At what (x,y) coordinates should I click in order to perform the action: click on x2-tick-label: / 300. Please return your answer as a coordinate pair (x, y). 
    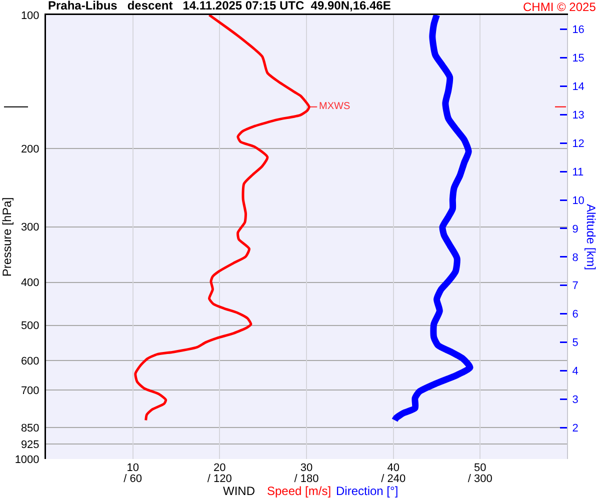
    Looking at the image, I should click on (480, 479).